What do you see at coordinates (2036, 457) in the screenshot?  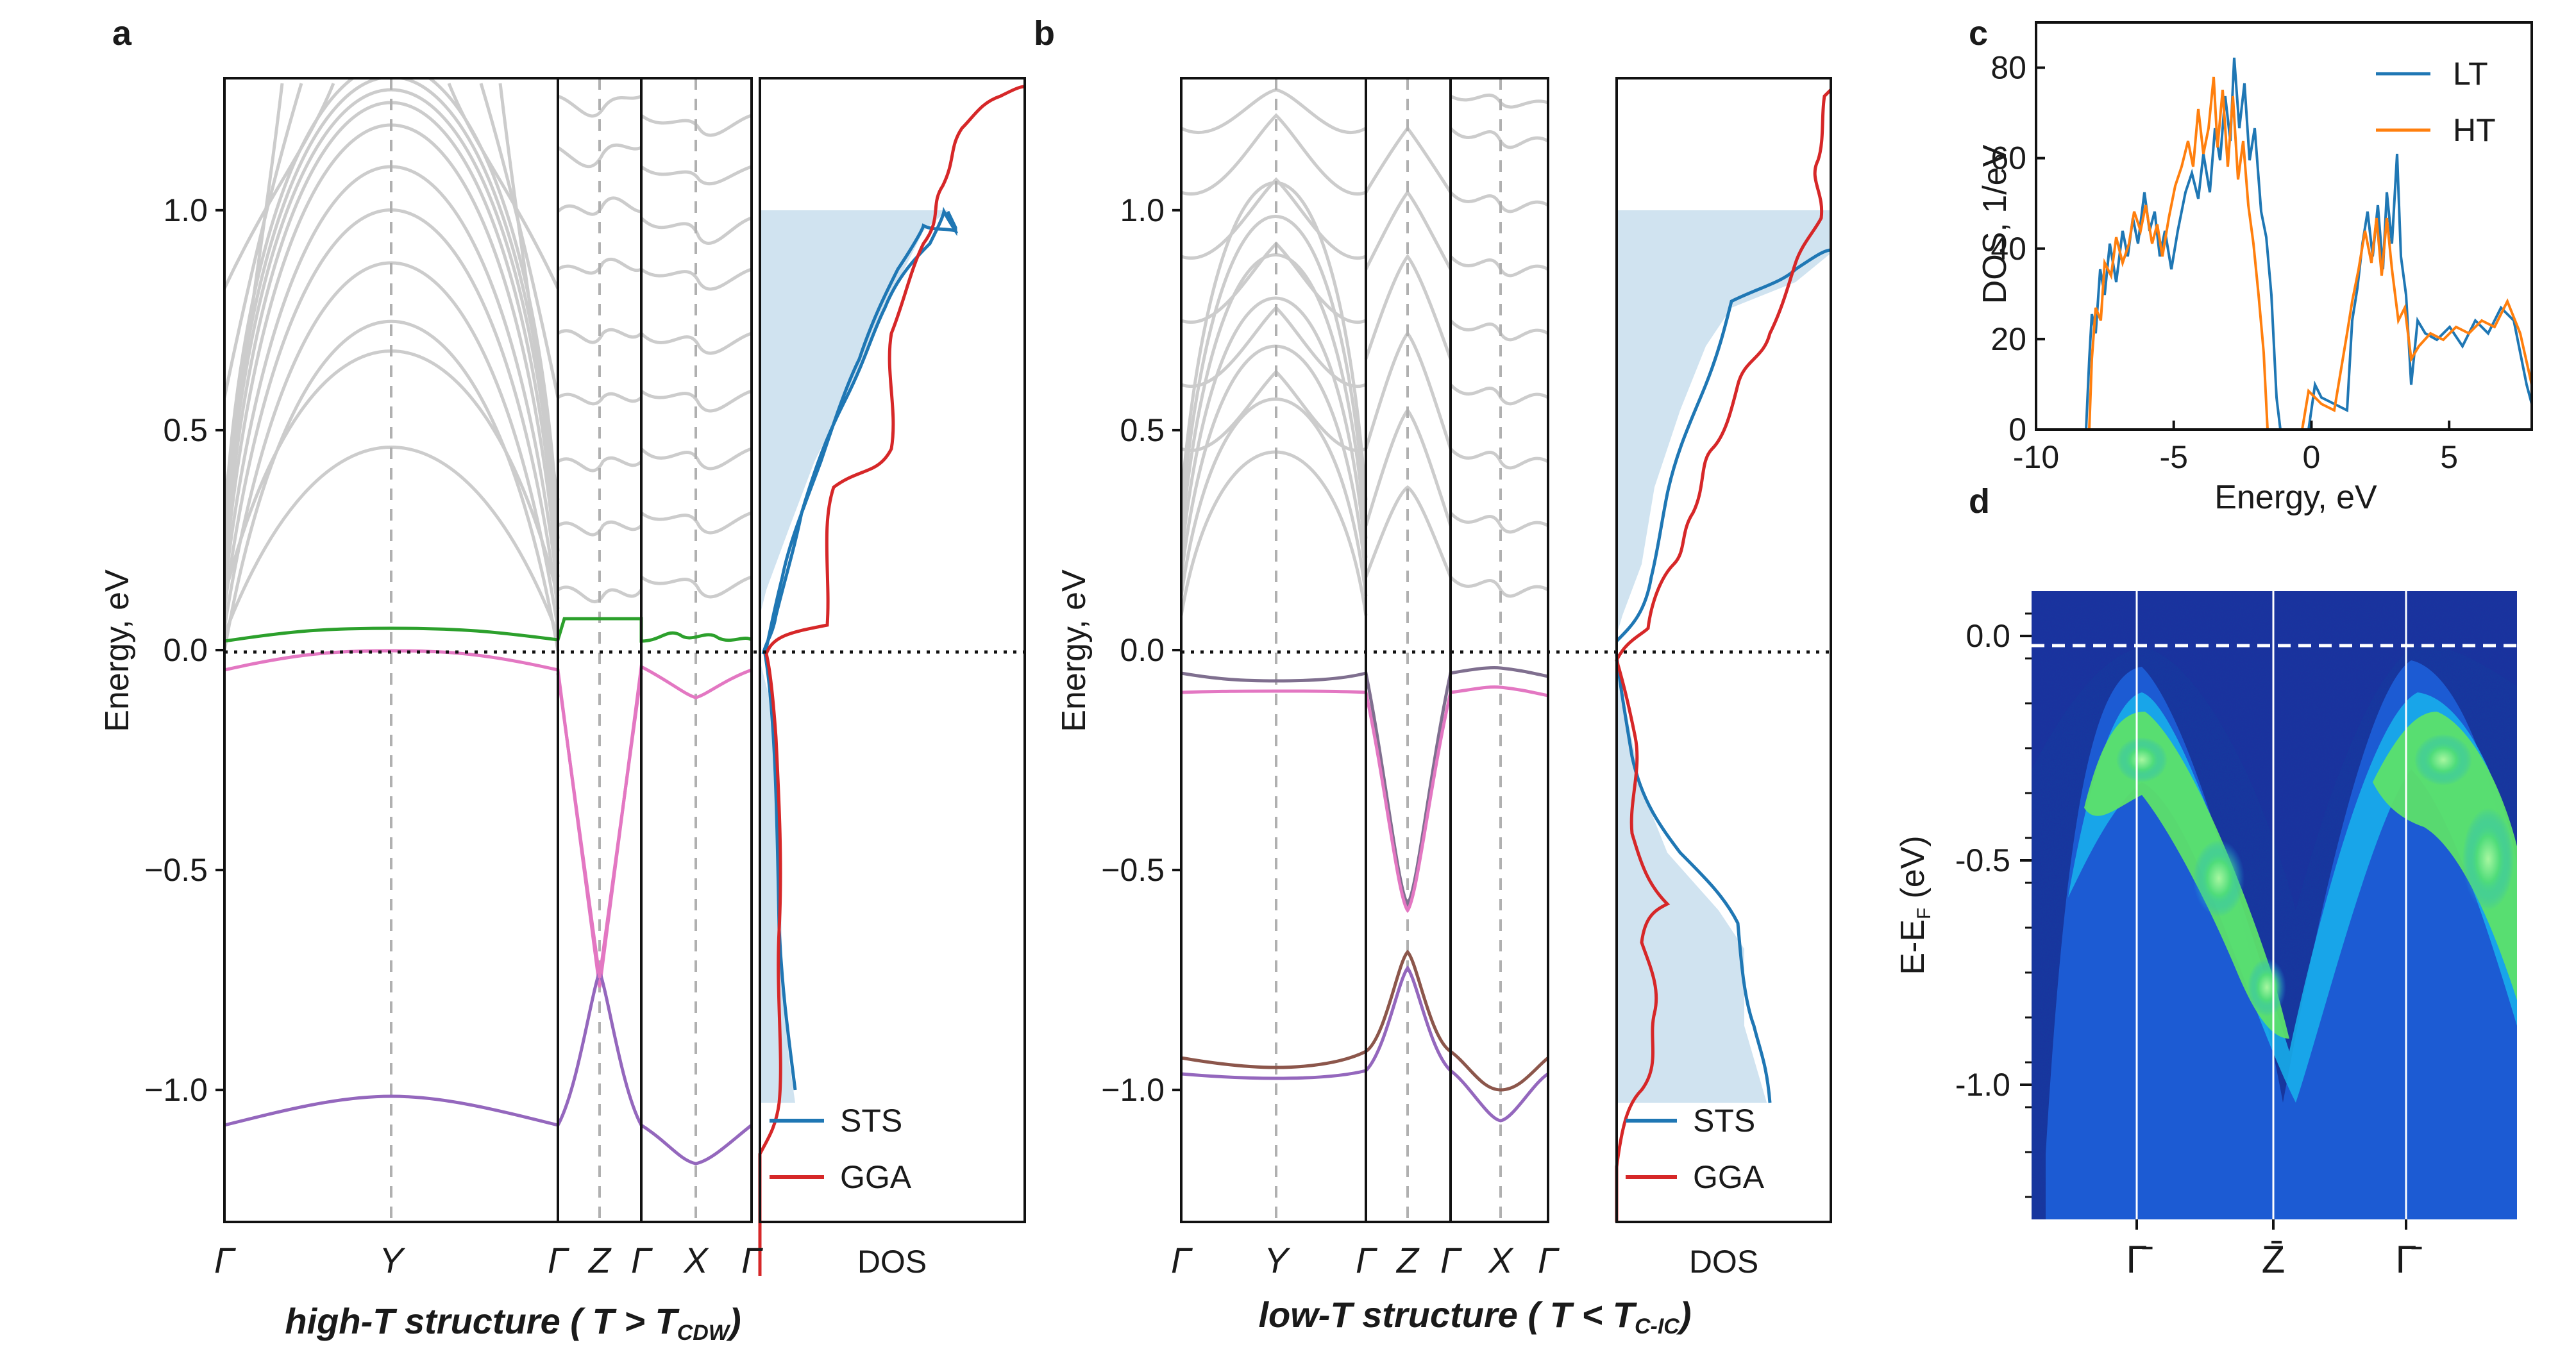 I see `xtick-label: -10` at bounding box center [2036, 457].